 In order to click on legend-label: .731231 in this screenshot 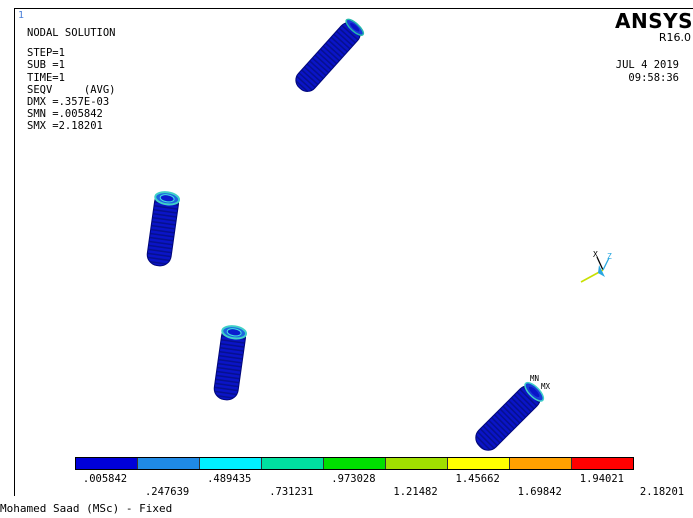, I will do `click(291, 492)`.